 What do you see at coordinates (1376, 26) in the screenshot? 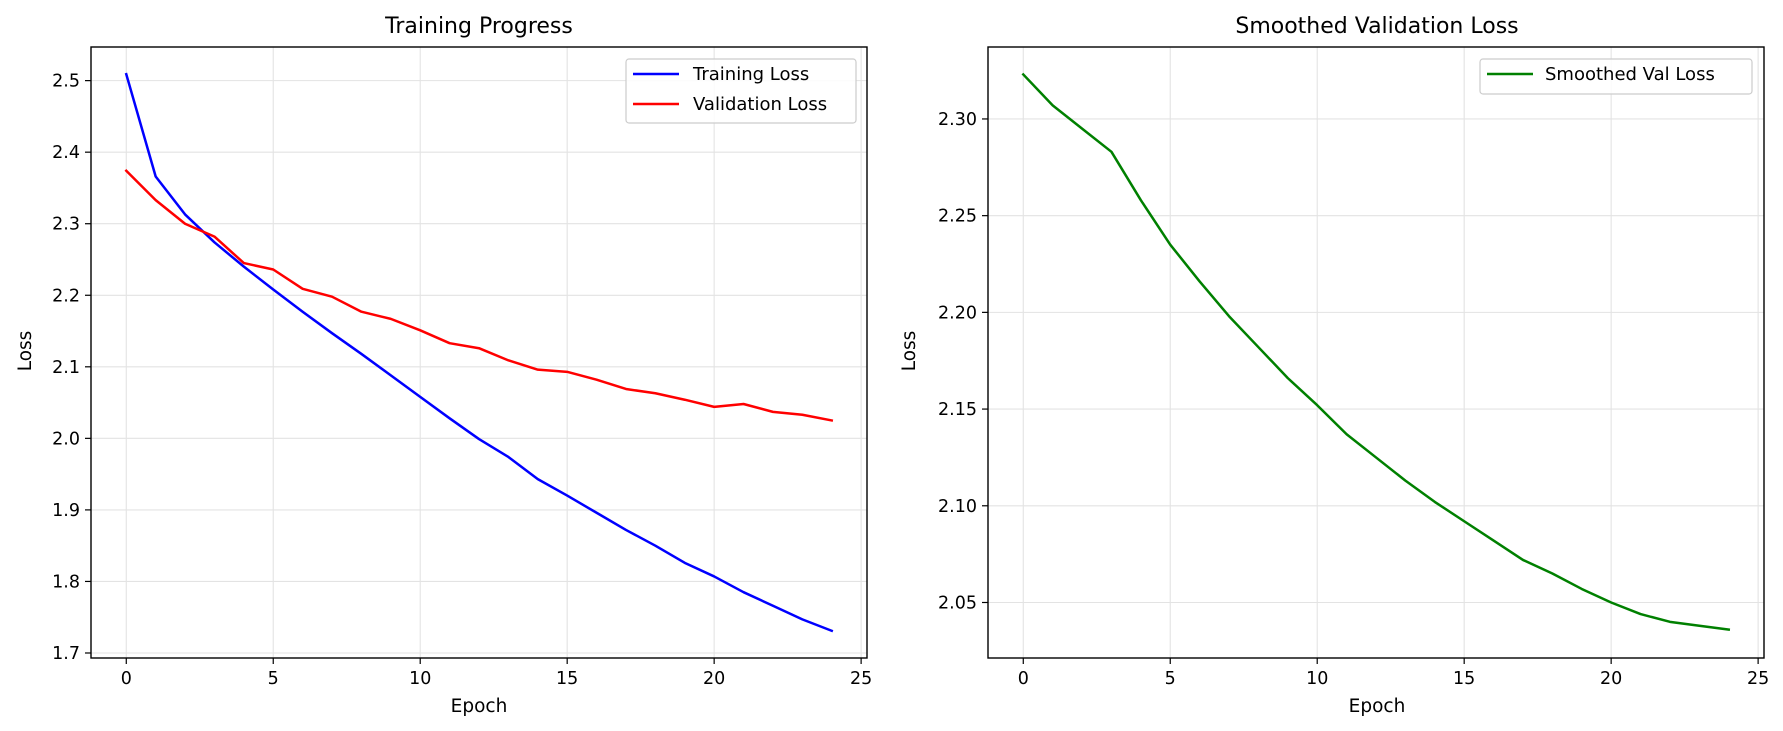
I see `chart-title: Smoothed Validation Loss` at bounding box center [1376, 26].